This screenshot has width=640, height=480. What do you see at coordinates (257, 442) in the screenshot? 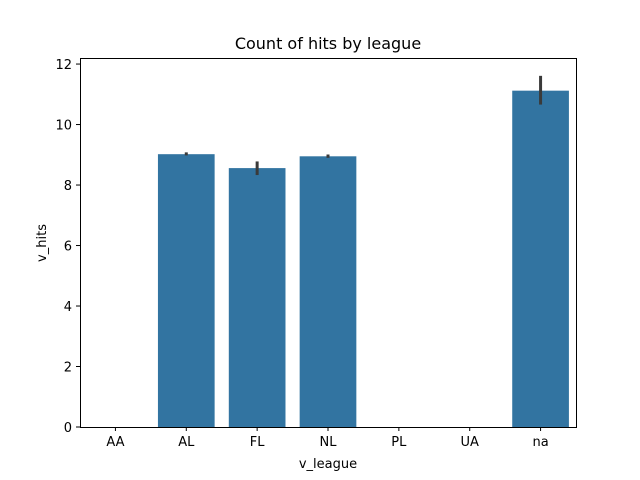
I see `x-tick-label-fl: FL` at bounding box center [257, 442].